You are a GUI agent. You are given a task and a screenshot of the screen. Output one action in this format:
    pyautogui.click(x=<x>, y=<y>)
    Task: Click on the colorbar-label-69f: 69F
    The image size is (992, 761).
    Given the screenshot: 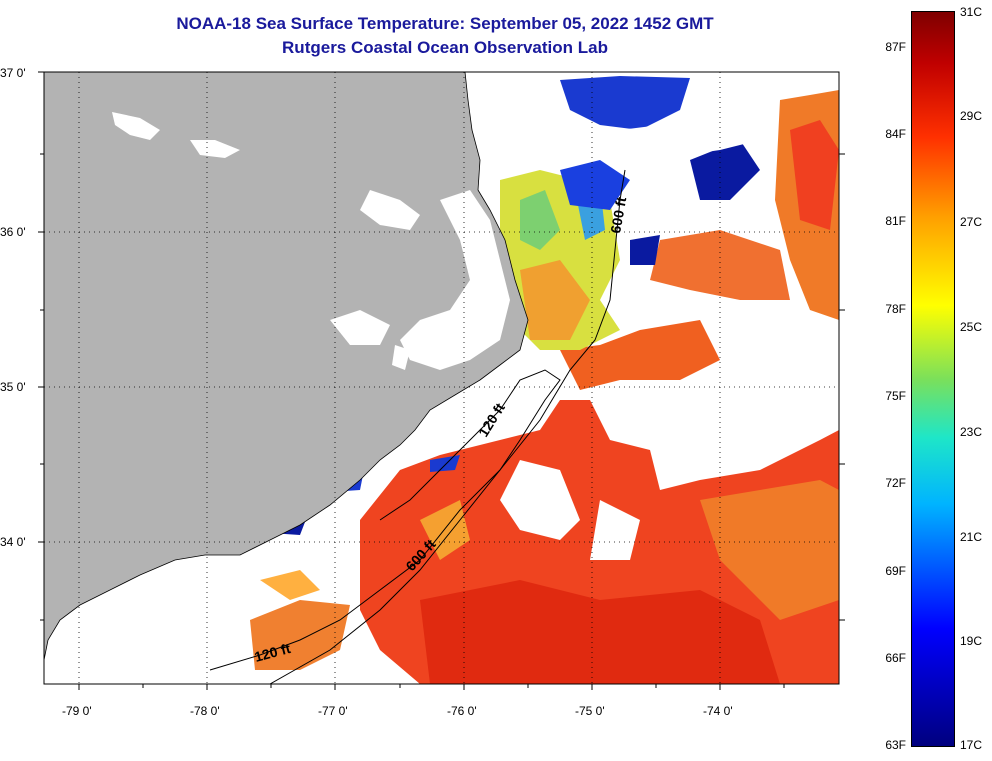 What is the action you would take?
    pyautogui.click(x=895, y=571)
    